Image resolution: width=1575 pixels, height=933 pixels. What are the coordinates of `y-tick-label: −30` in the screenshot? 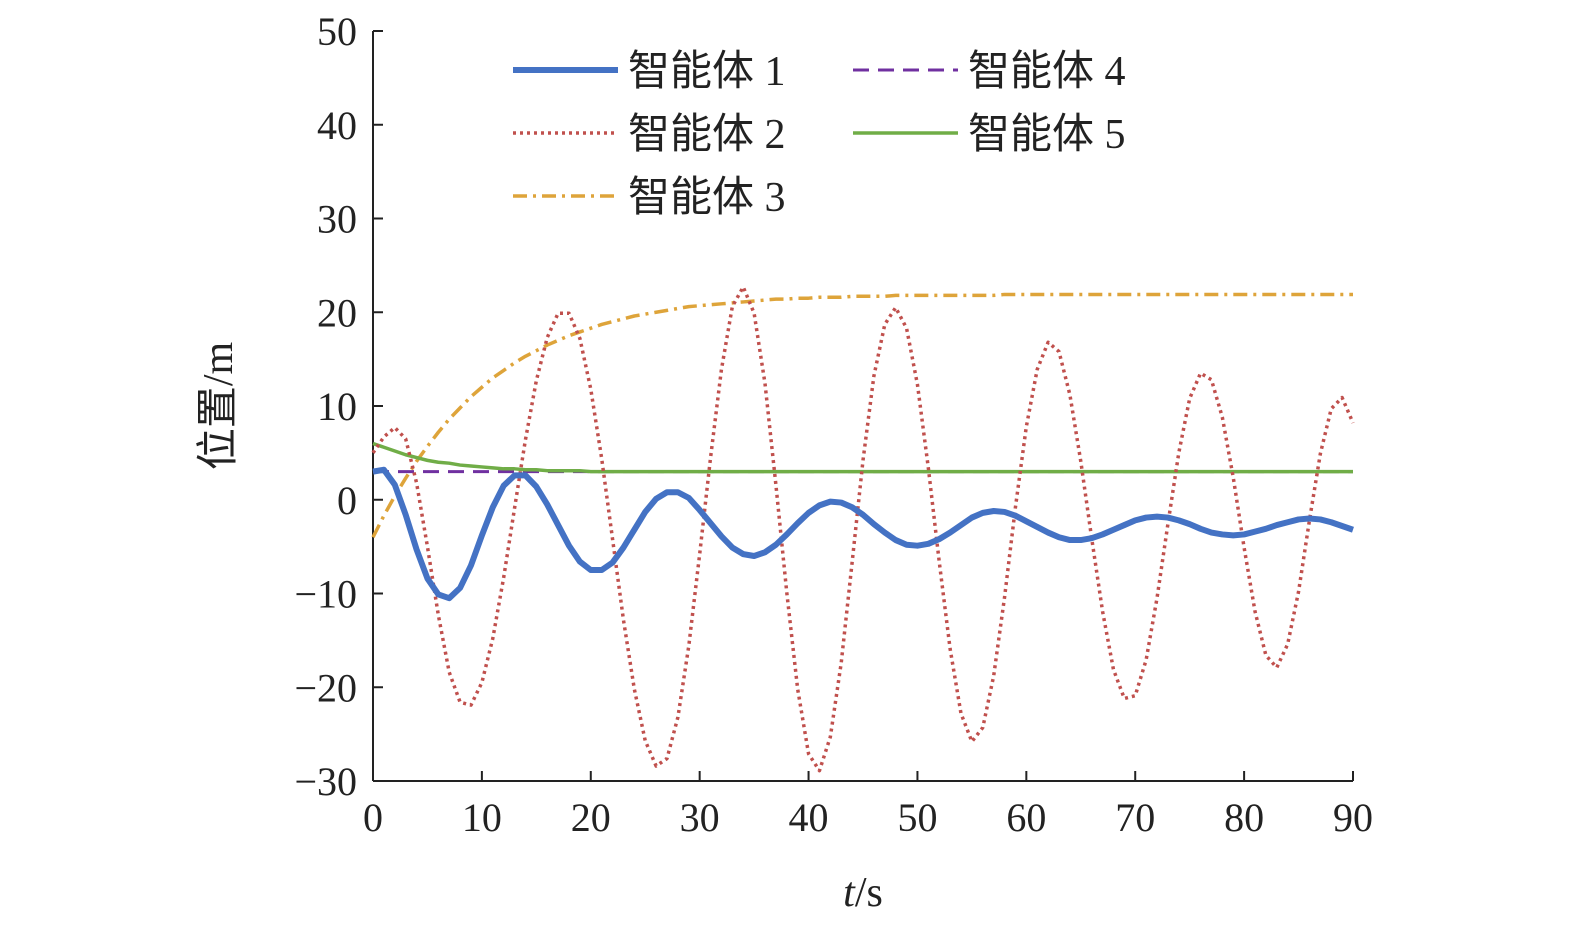 It's located at (325, 781).